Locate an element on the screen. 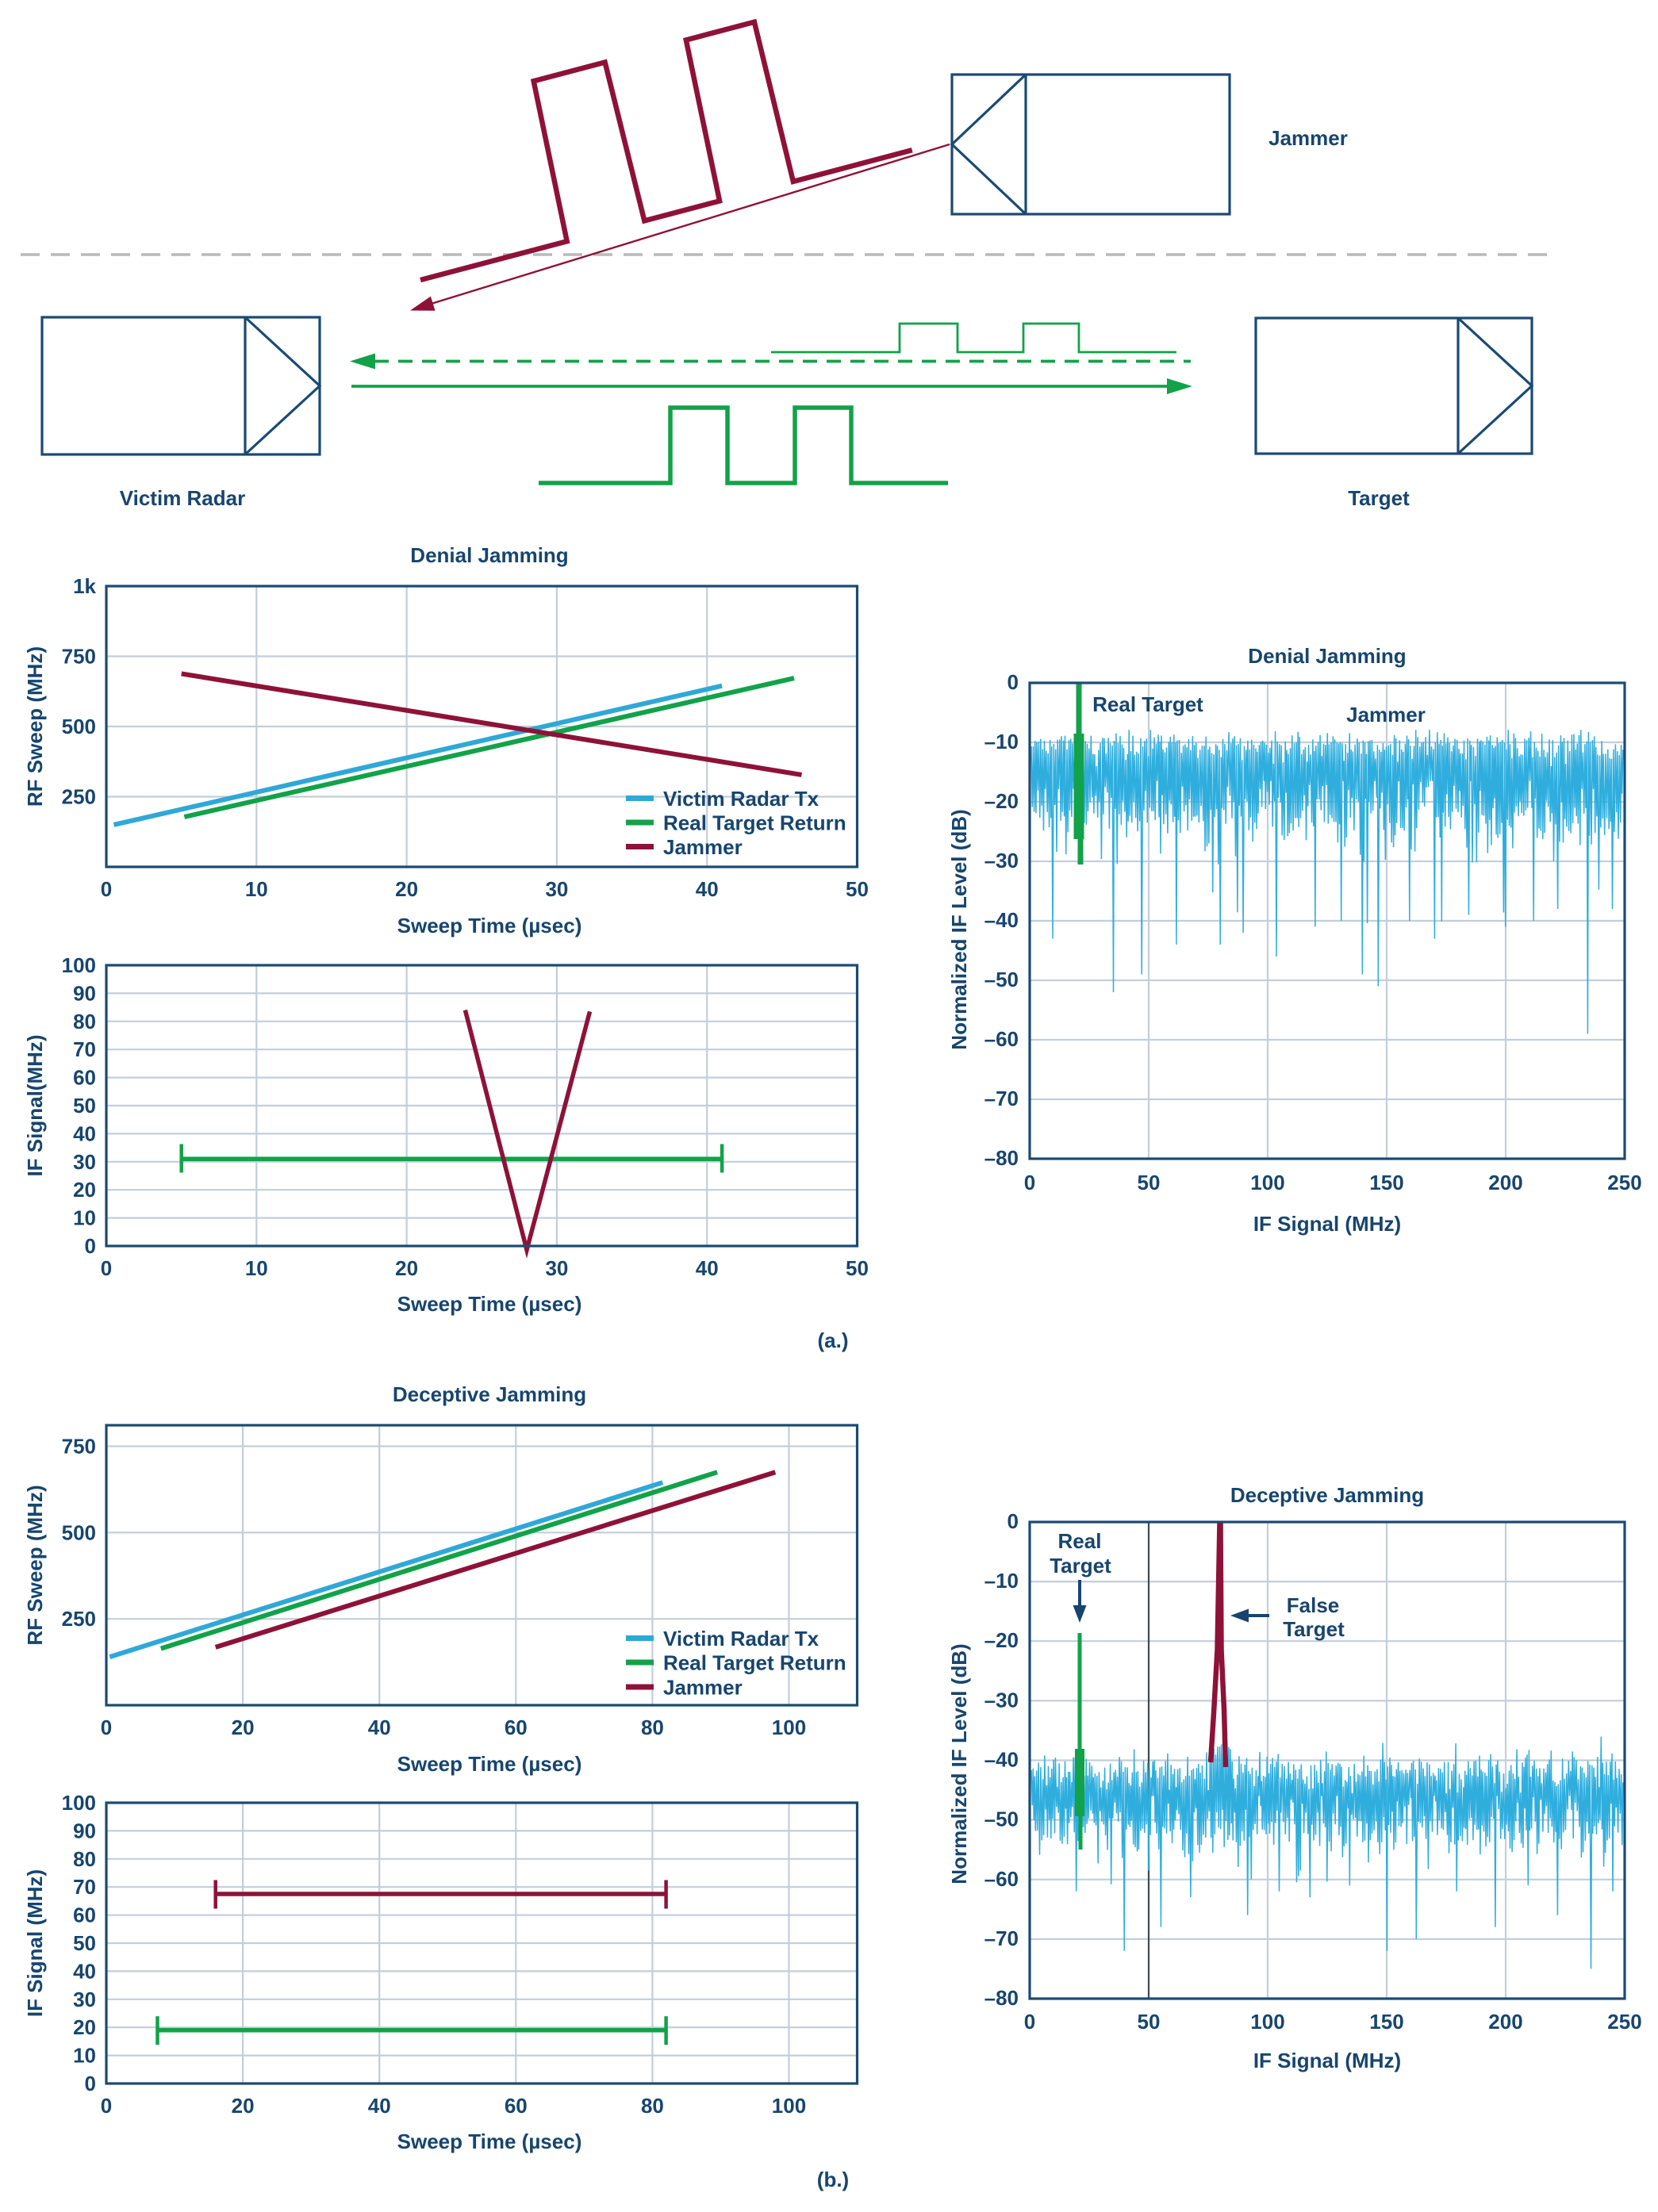  svg-text: Real Target is located at coordinates (1147, 704).